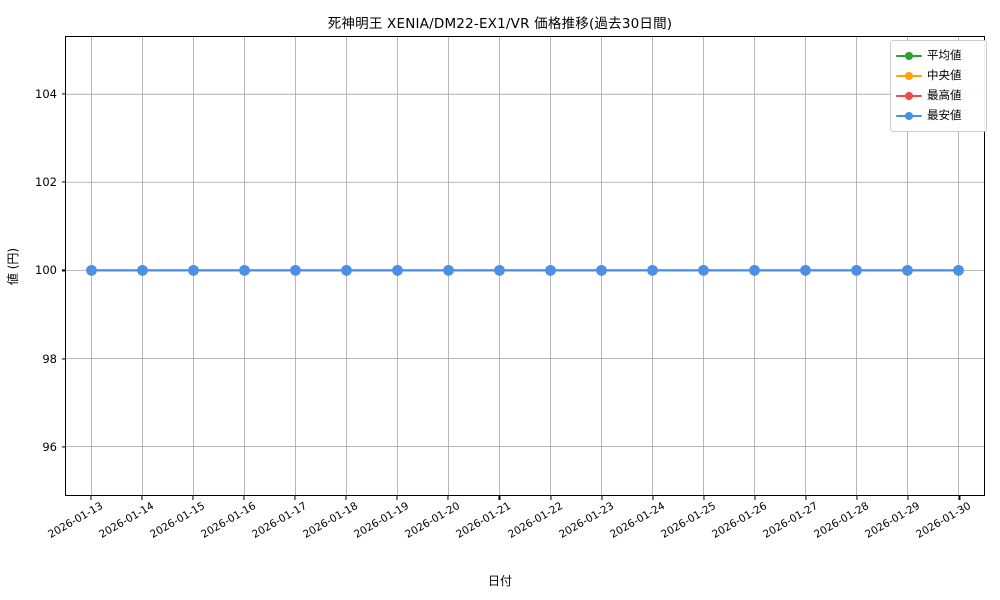 This screenshot has width=1000, height=600. What do you see at coordinates (740, 520) in the screenshot?
I see `x-tick-label: 2026-01-26` at bounding box center [740, 520].